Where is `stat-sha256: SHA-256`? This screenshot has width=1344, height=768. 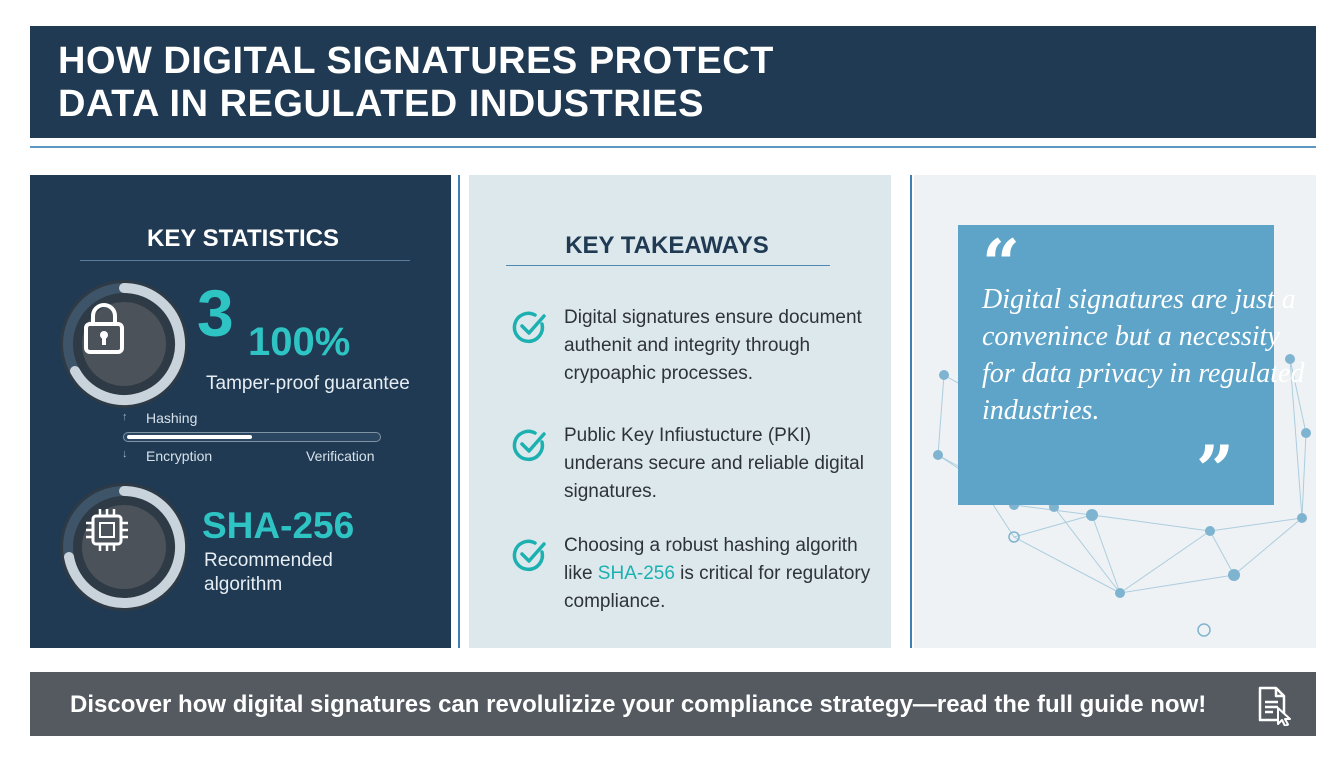 stat-sha256: SHA-256 is located at coordinates (278, 525).